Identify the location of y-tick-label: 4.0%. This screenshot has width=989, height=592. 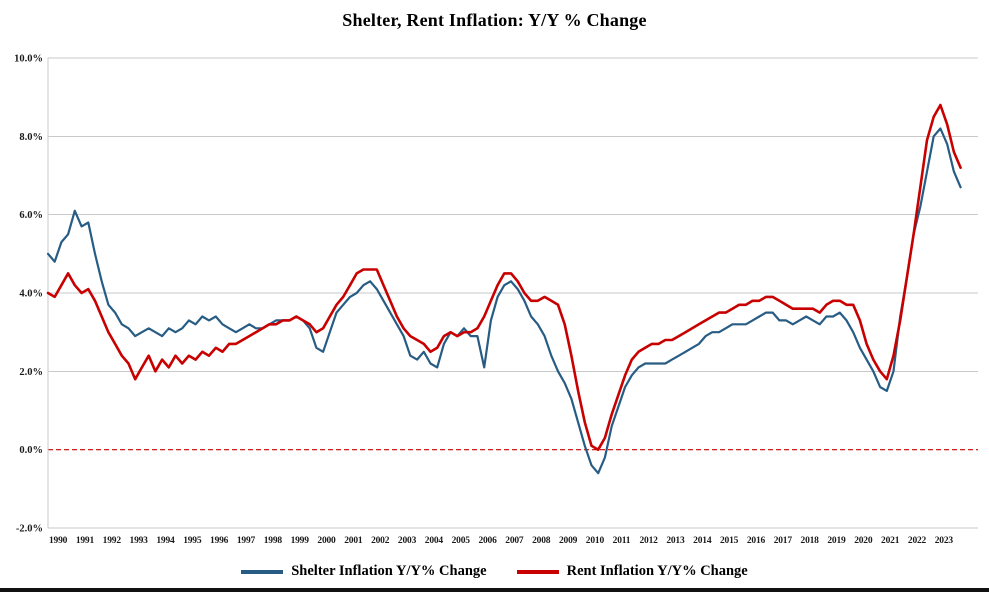
(31, 294).